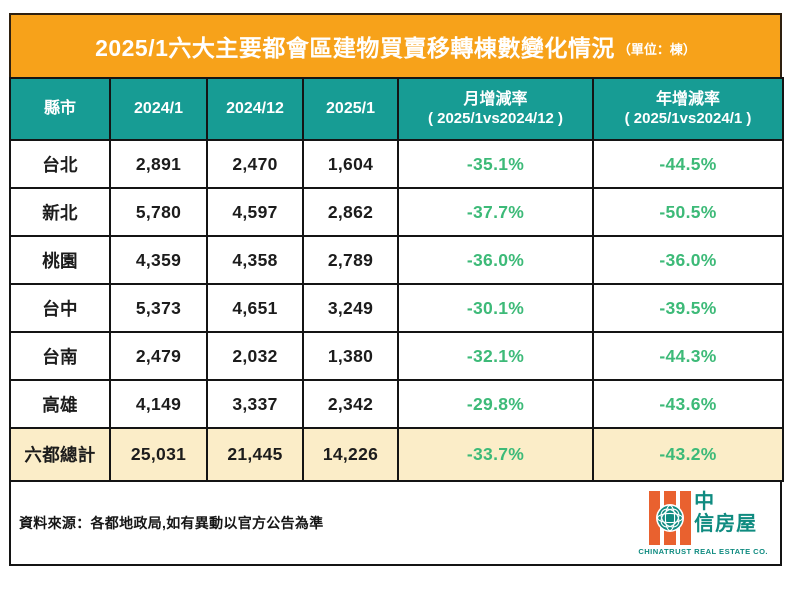  What do you see at coordinates (158, 404) in the screenshot?
I see `value-cell: 4,149` at bounding box center [158, 404].